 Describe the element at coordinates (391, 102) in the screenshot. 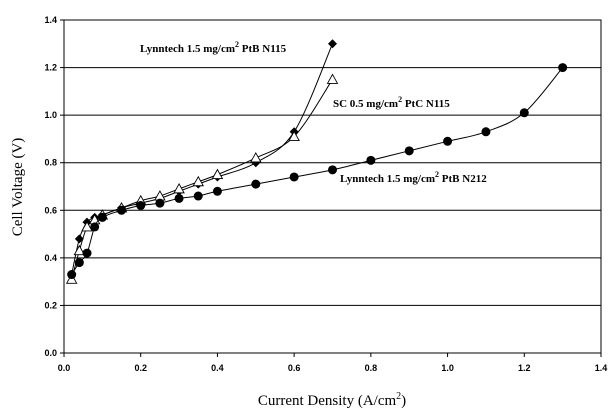

I see `series-label-sc-n115: SC 0.5 mg/cm2 PtC N115` at that location.